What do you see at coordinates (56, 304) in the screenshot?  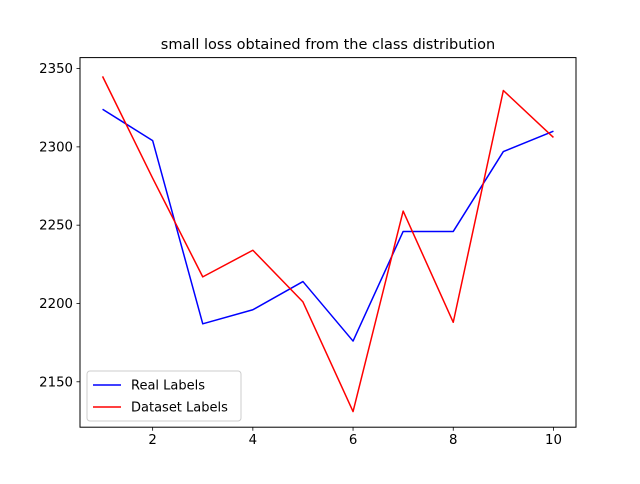 I see `y-tick-label-1: 2200` at bounding box center [56, 304].